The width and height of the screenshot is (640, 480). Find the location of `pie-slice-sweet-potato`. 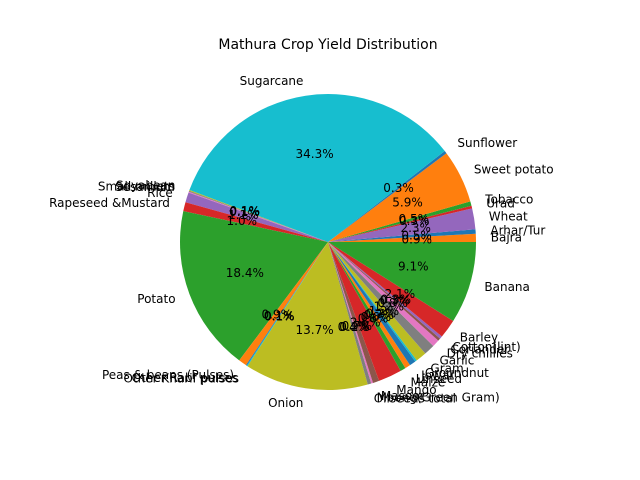

pie-slice-sweet-potato is located at coordinates (399, 197).